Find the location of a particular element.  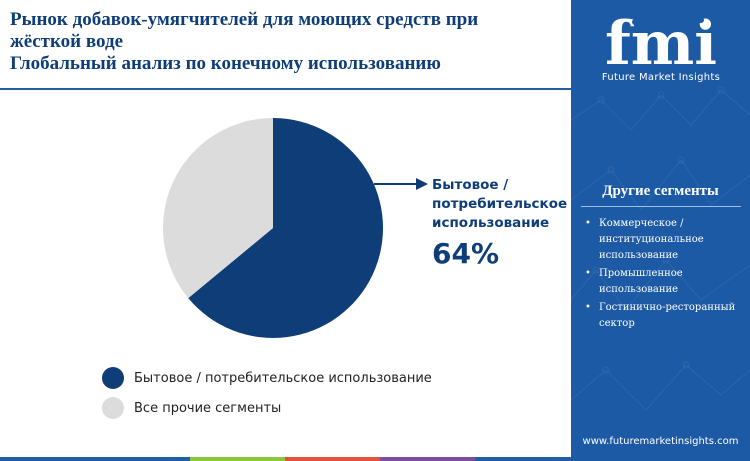

fmi-logo: fmi Future Market Insights is located at coordinates (661, 48).